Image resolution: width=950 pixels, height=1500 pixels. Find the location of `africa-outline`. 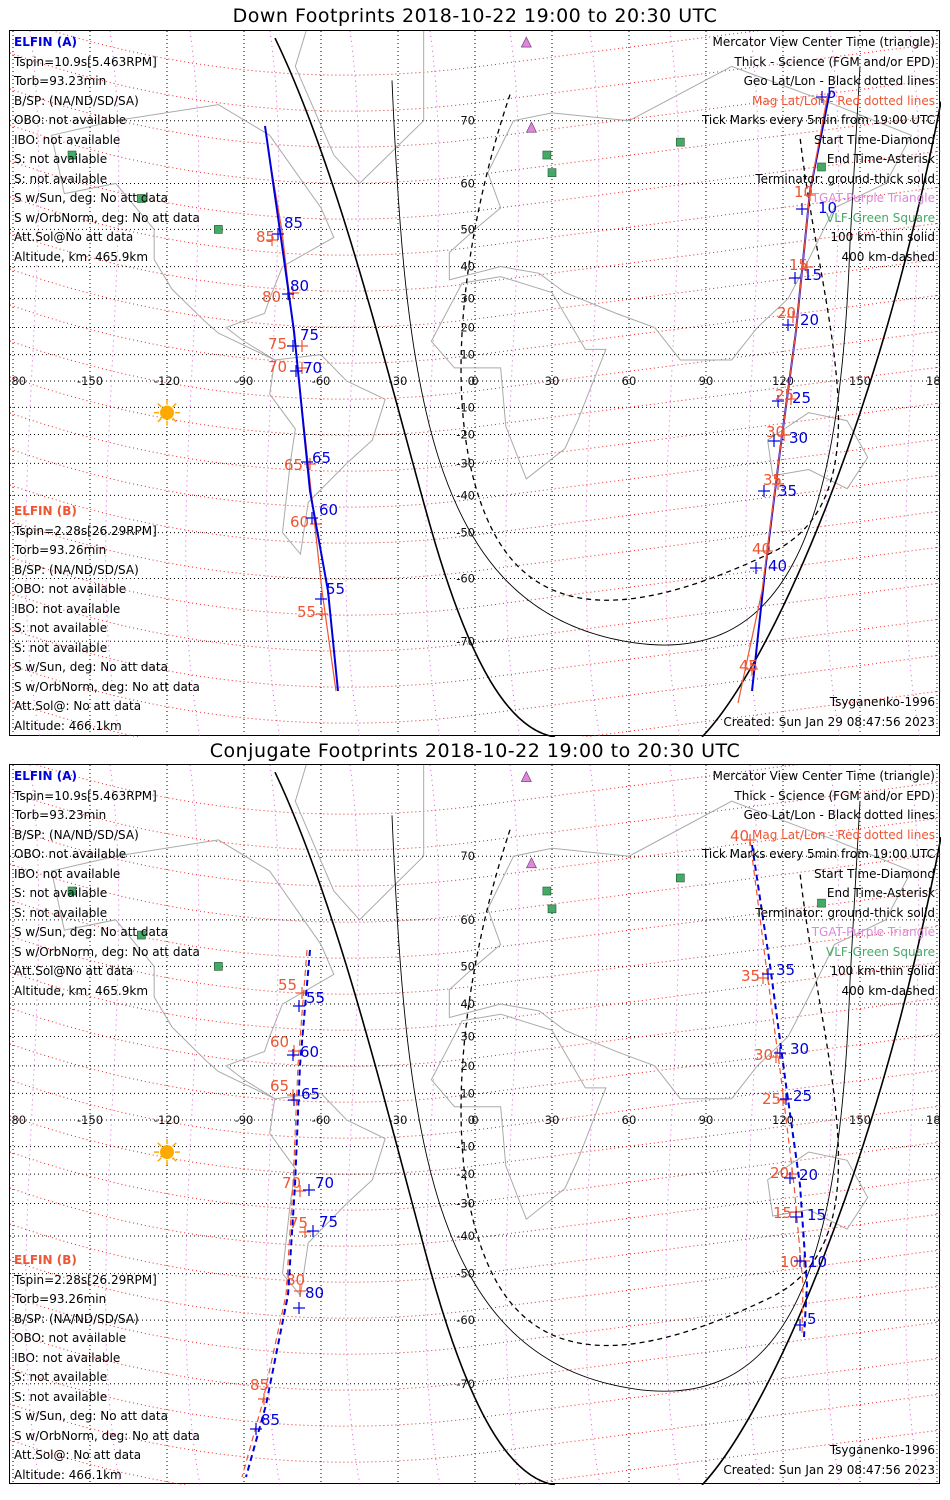

africa-outline is located at coordinates (518, 378).